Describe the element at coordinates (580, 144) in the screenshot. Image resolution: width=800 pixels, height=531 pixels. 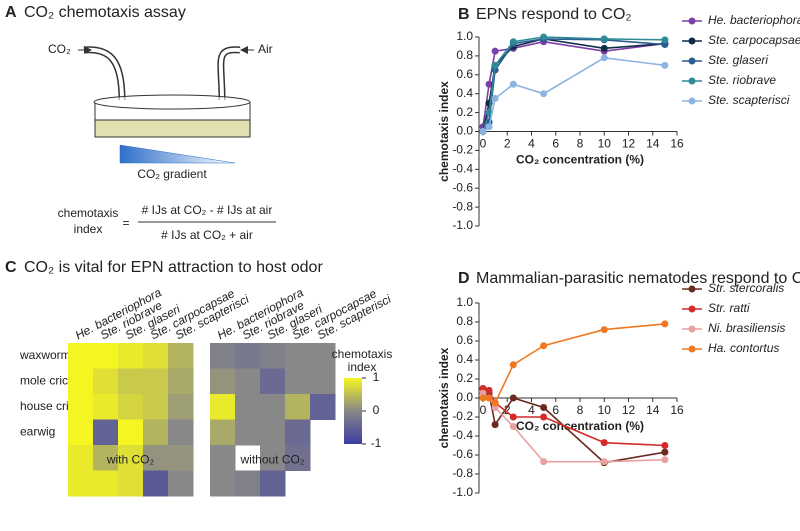
I see `x-tick-label: 8` at that location.